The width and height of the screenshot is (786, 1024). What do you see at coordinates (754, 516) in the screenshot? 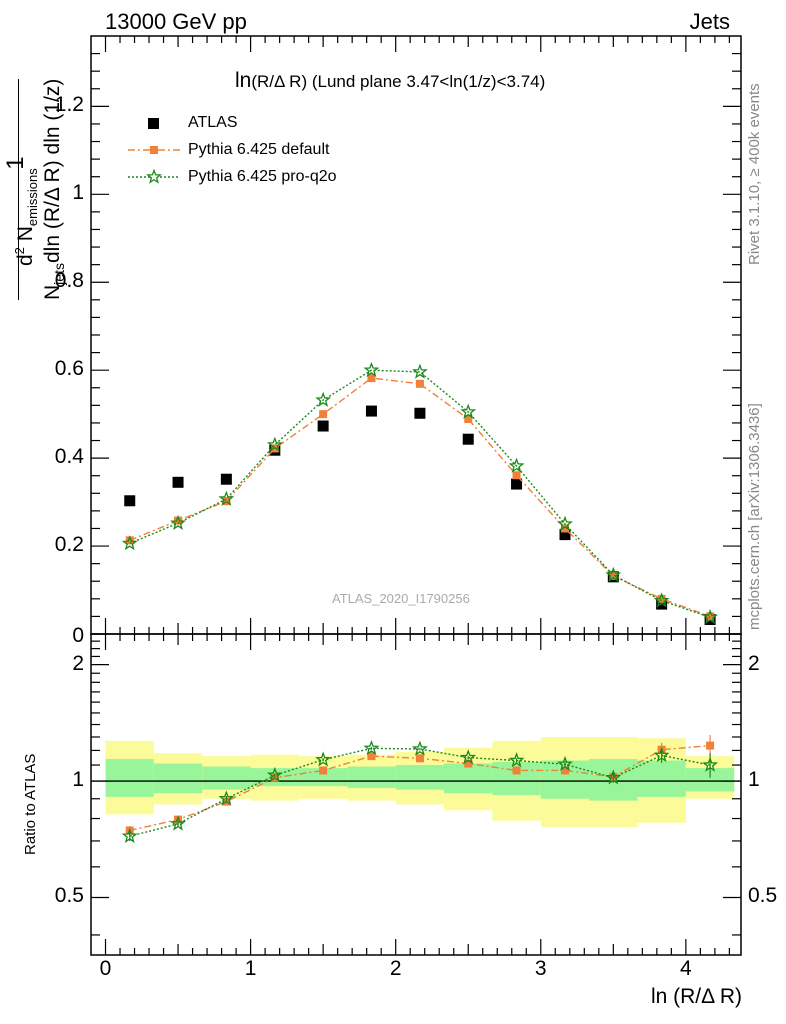
I see `mcplots-label: mcplots.cern.ch [arXiv:1306.3436]` at bounding box center [754, 516].